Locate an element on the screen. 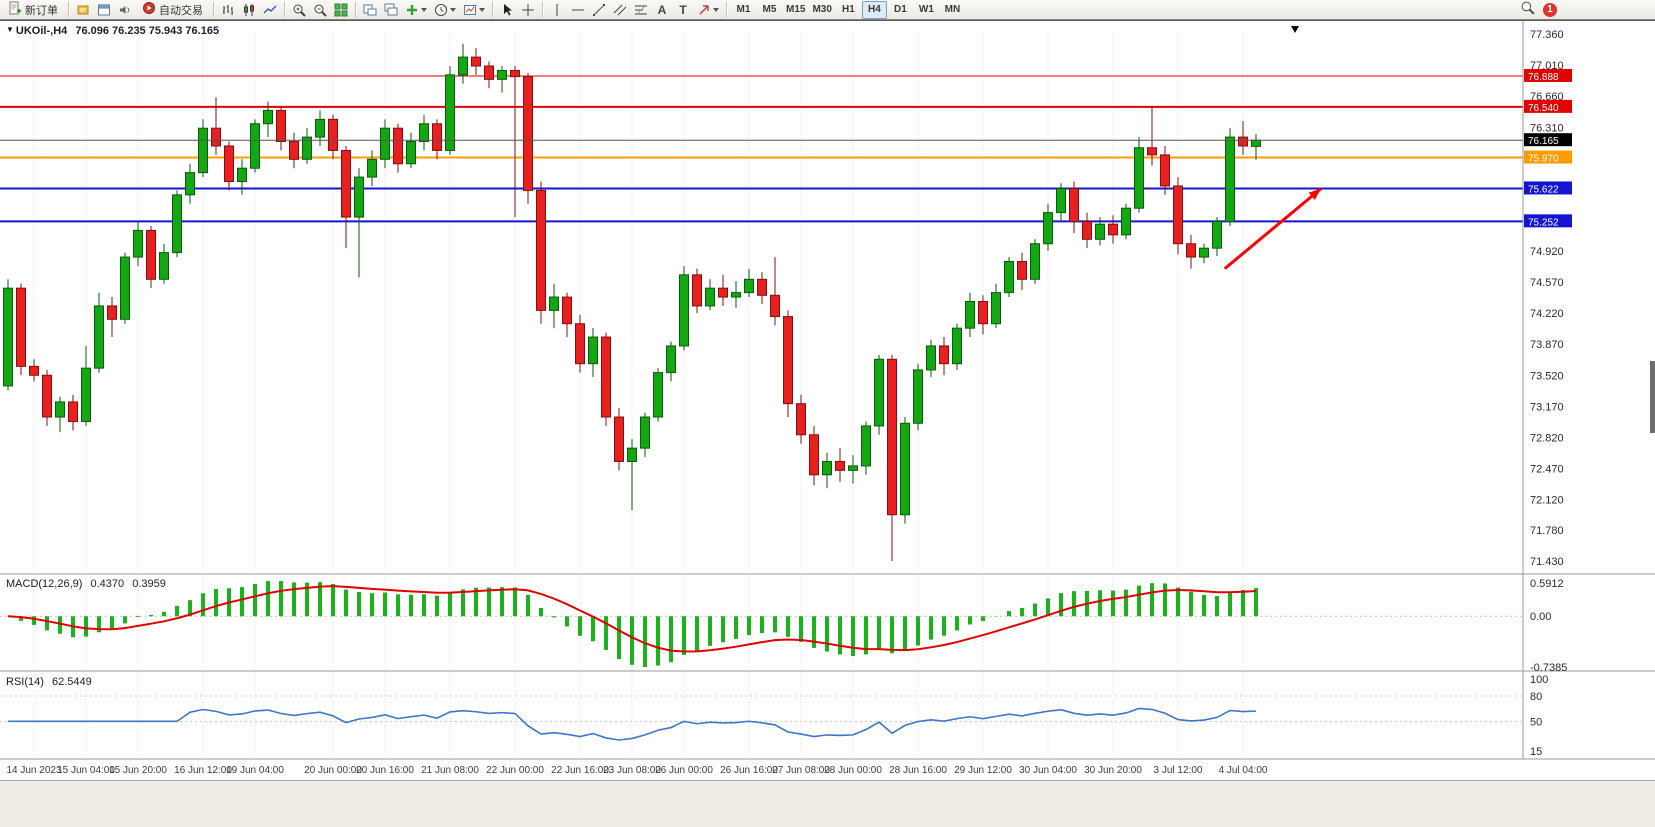 The image size is (1655, 827). zoom-out-icon is located at coordinates (320, 10).